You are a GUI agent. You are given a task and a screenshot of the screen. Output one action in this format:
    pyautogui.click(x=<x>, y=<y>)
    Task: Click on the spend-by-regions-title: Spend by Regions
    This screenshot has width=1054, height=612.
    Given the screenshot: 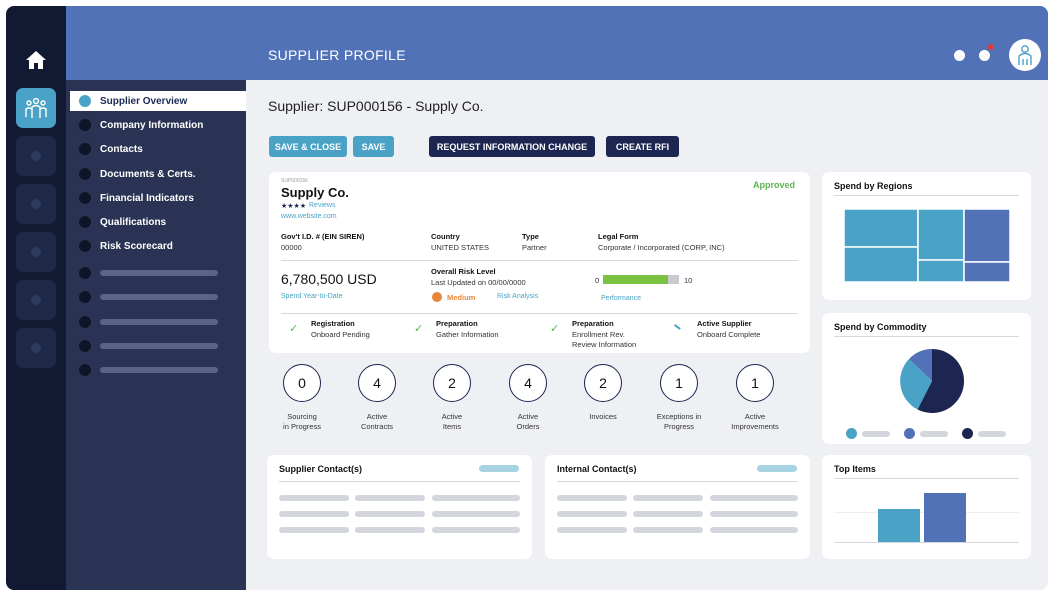 What is the action you would take?
    pyautogui.click(x=873, y=186)
    